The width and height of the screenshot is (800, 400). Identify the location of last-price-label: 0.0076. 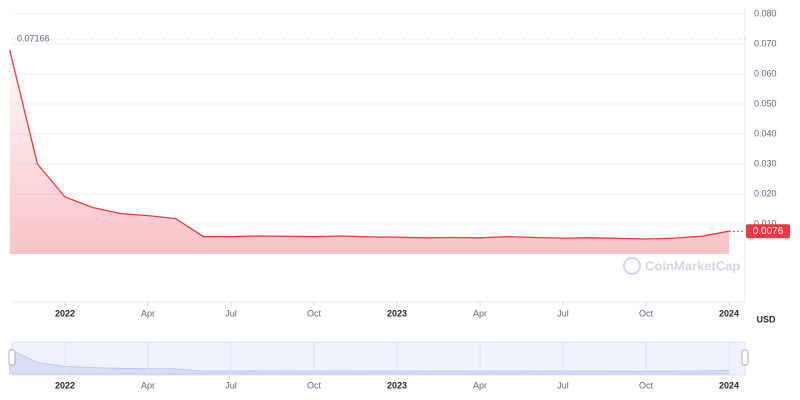
(768, 231).